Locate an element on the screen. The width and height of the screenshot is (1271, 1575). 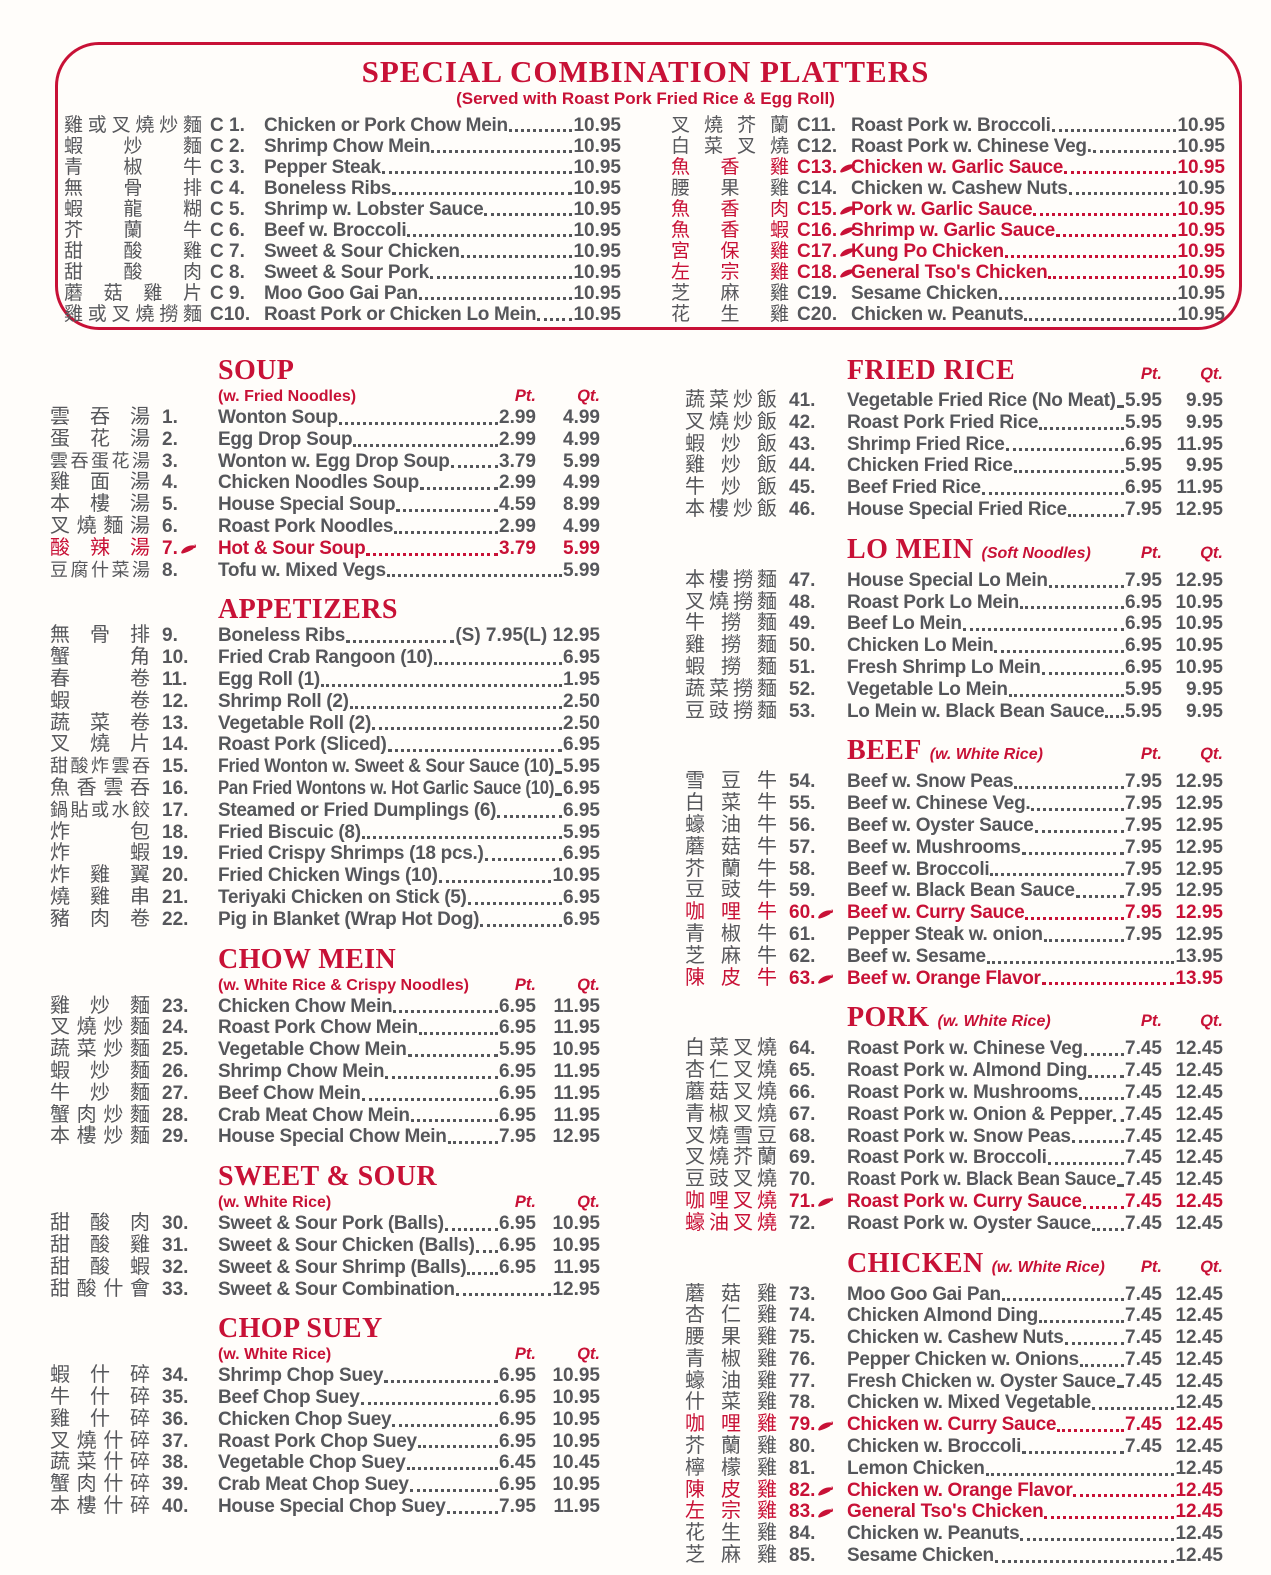
item-number: 45. is located at coordinates (810, 488).